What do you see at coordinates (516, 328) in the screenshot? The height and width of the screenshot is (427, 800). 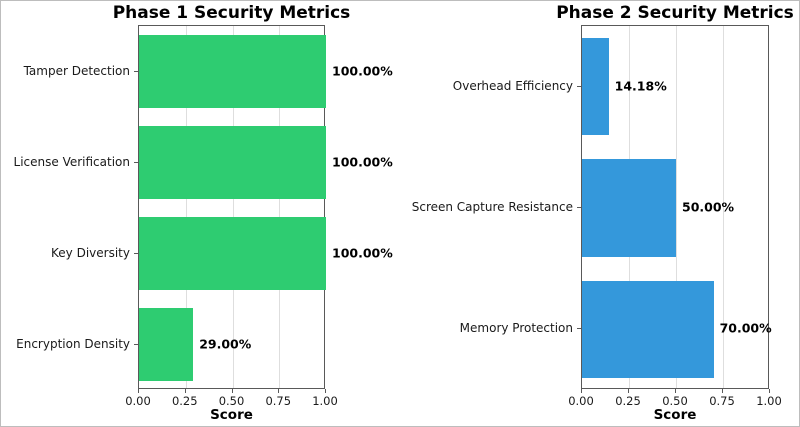 I see `category-label: Memory Protection` at bounding box center [516, 328].